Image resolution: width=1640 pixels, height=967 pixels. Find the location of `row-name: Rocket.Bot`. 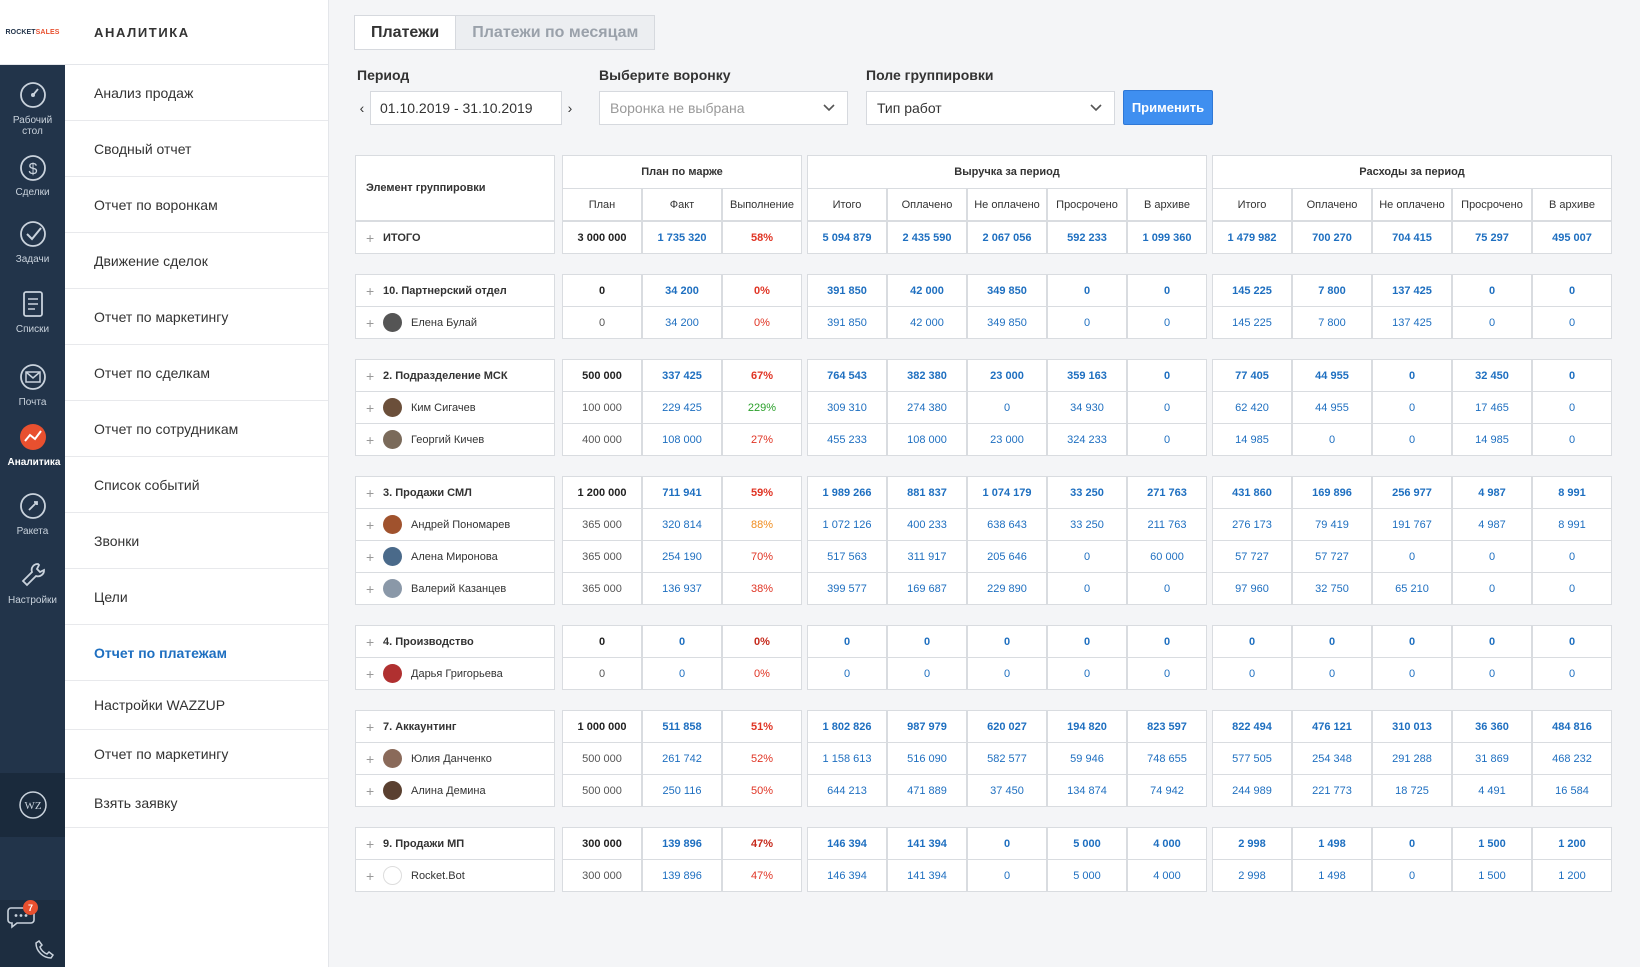

row-name: Rocket.Bot is located at coordinates (438, 875).